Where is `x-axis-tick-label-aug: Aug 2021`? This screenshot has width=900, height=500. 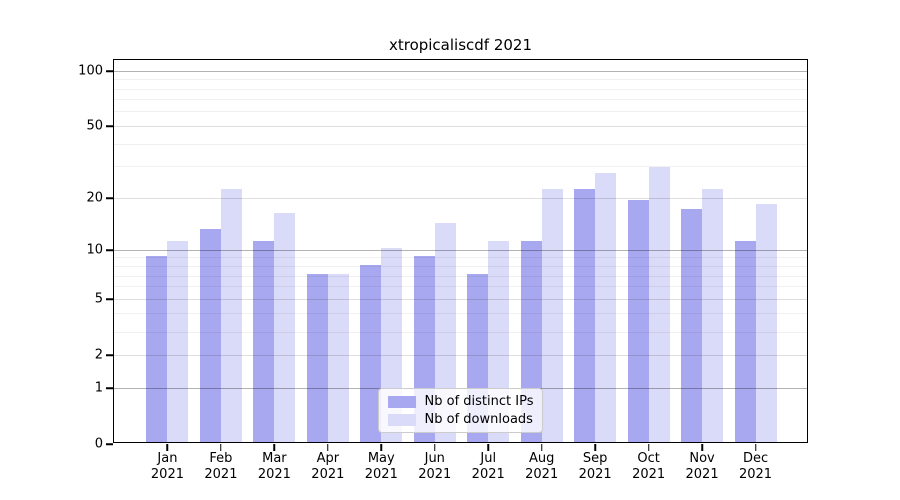 x-axis-tick-label-aug: Aug 2021 is located at coordinates (541, 467).